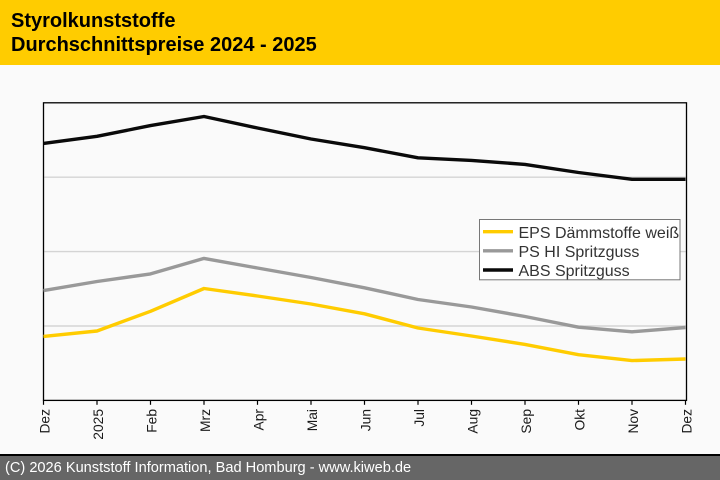 Image resolution: width=720 pixels, height=480 pixels. What do you see at coordinates (633, 421) in the screenshot?
I see `svg-text: Nov` at bounding box center [633, 421].